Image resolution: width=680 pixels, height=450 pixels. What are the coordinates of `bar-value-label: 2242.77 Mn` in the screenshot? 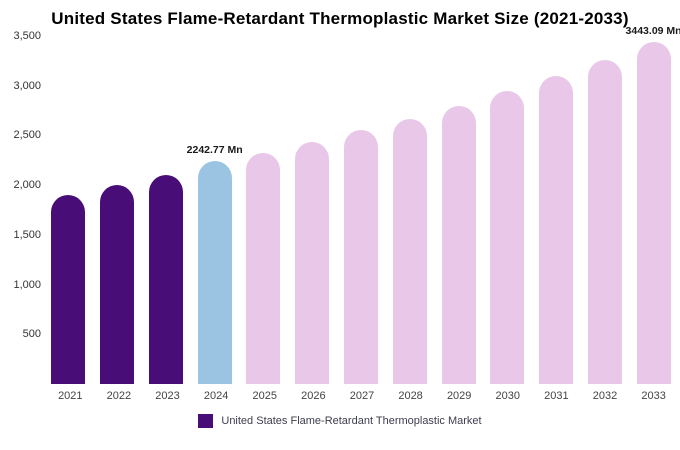 It's located at (214, 150).